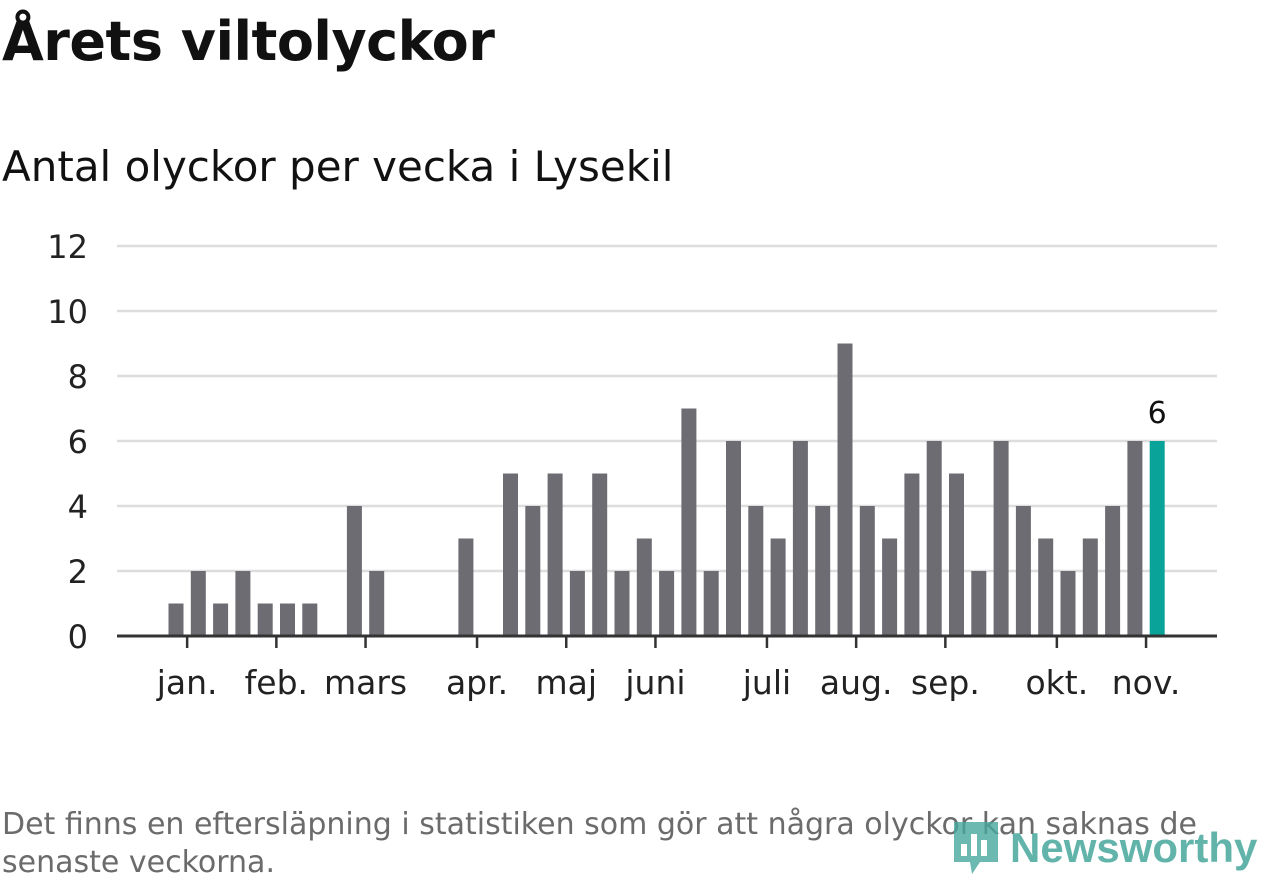 The height and width of the screenshot is (882, 1262). Describe the element at coordinates (856, 682) in the screenshot. I see `x-tick-label: aug.` at that location.